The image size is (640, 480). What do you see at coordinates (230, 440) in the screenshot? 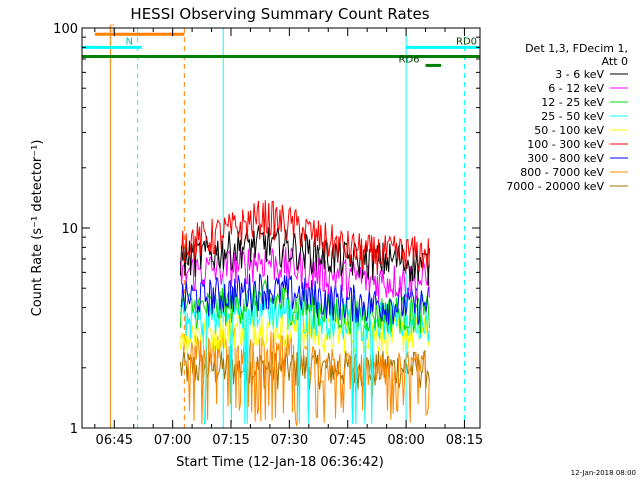
I see `x-tick-label: 07:15` at bounding box center [230, 440].